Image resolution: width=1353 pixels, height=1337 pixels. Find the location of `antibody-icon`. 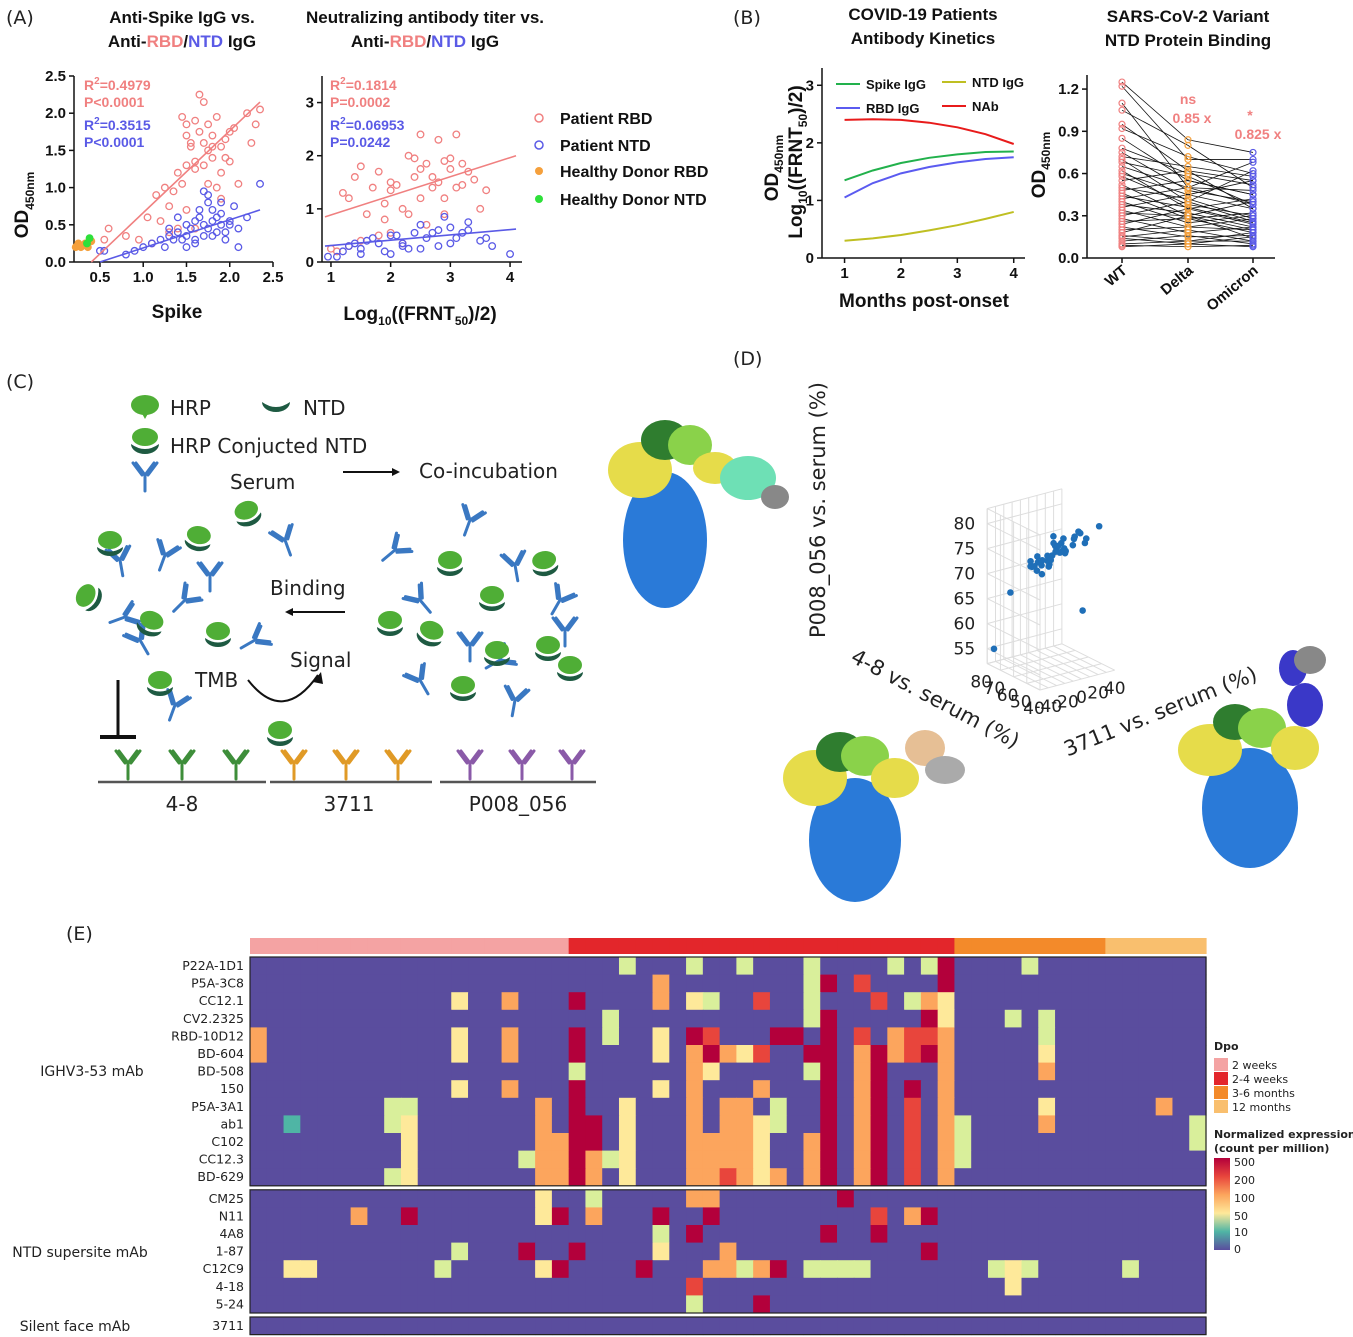

antibody-icon is located at coordinates (564, 599).